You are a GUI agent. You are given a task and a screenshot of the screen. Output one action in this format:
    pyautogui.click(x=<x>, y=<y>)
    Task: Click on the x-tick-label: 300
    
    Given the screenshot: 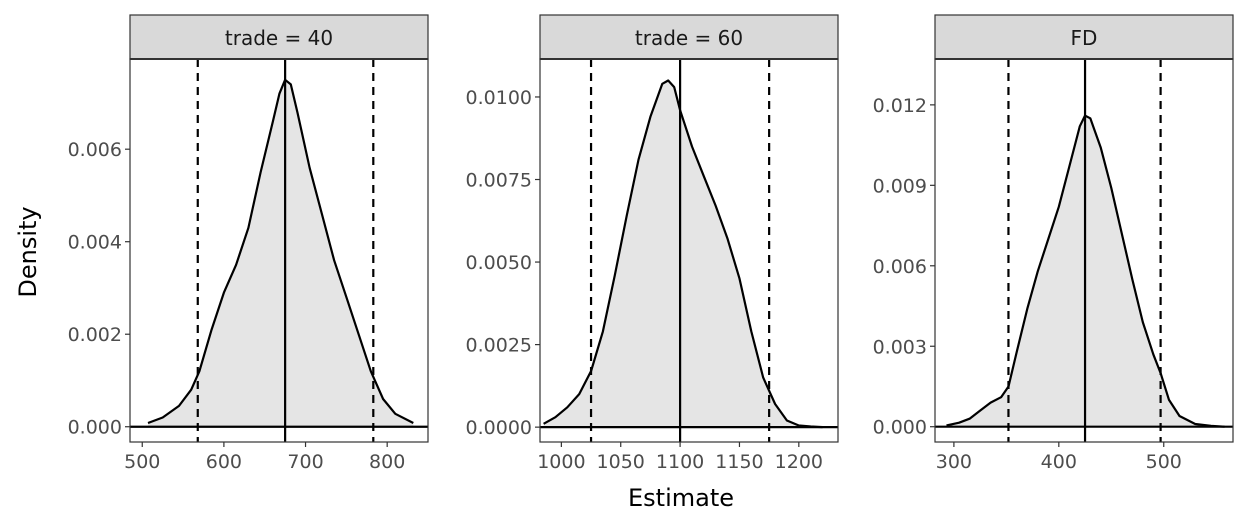 What is the action you would take?
    pyautogui.click(x=954, y=462)
    